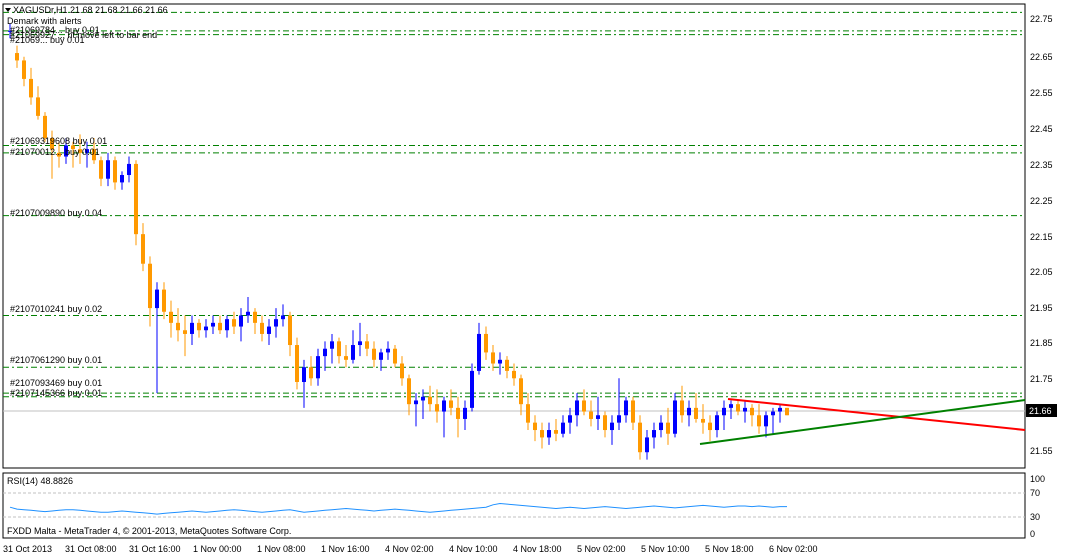 This screenshot has height=557, width=1065. I want to click on price-tick-label: 21.95, so click(1041, 308).